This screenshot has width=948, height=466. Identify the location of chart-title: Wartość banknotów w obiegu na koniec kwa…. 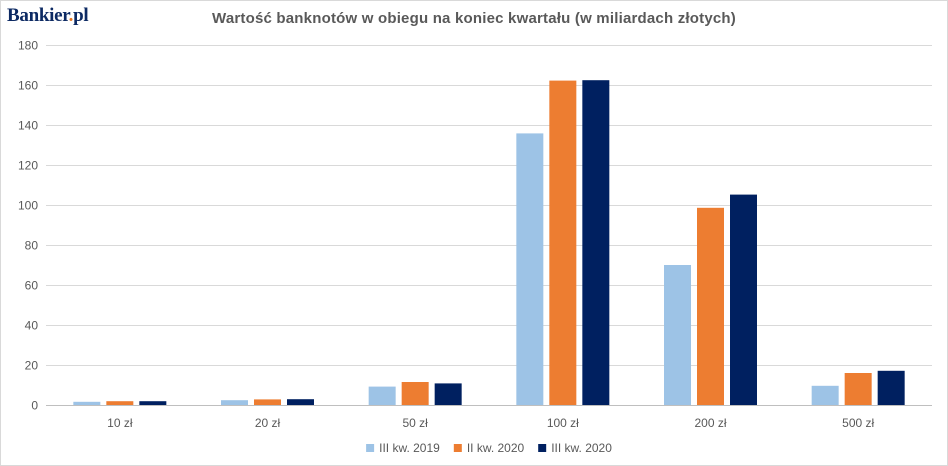
(474, 18).